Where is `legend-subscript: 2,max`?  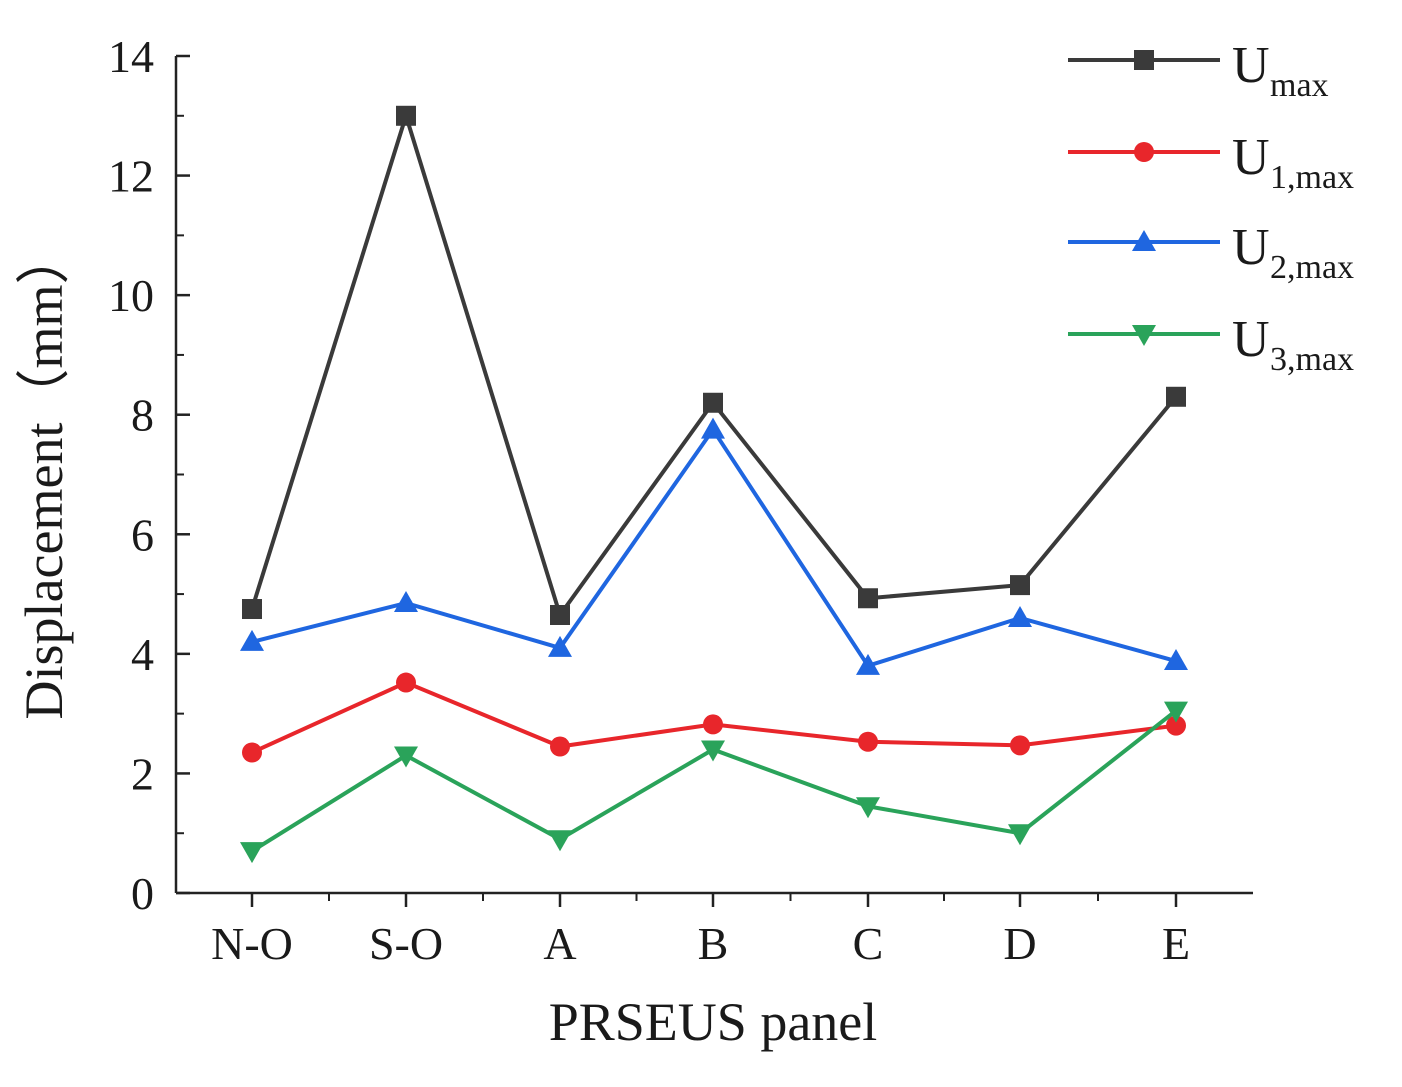
legend-subscript: 2,max is located at coordinates (1312, 267).